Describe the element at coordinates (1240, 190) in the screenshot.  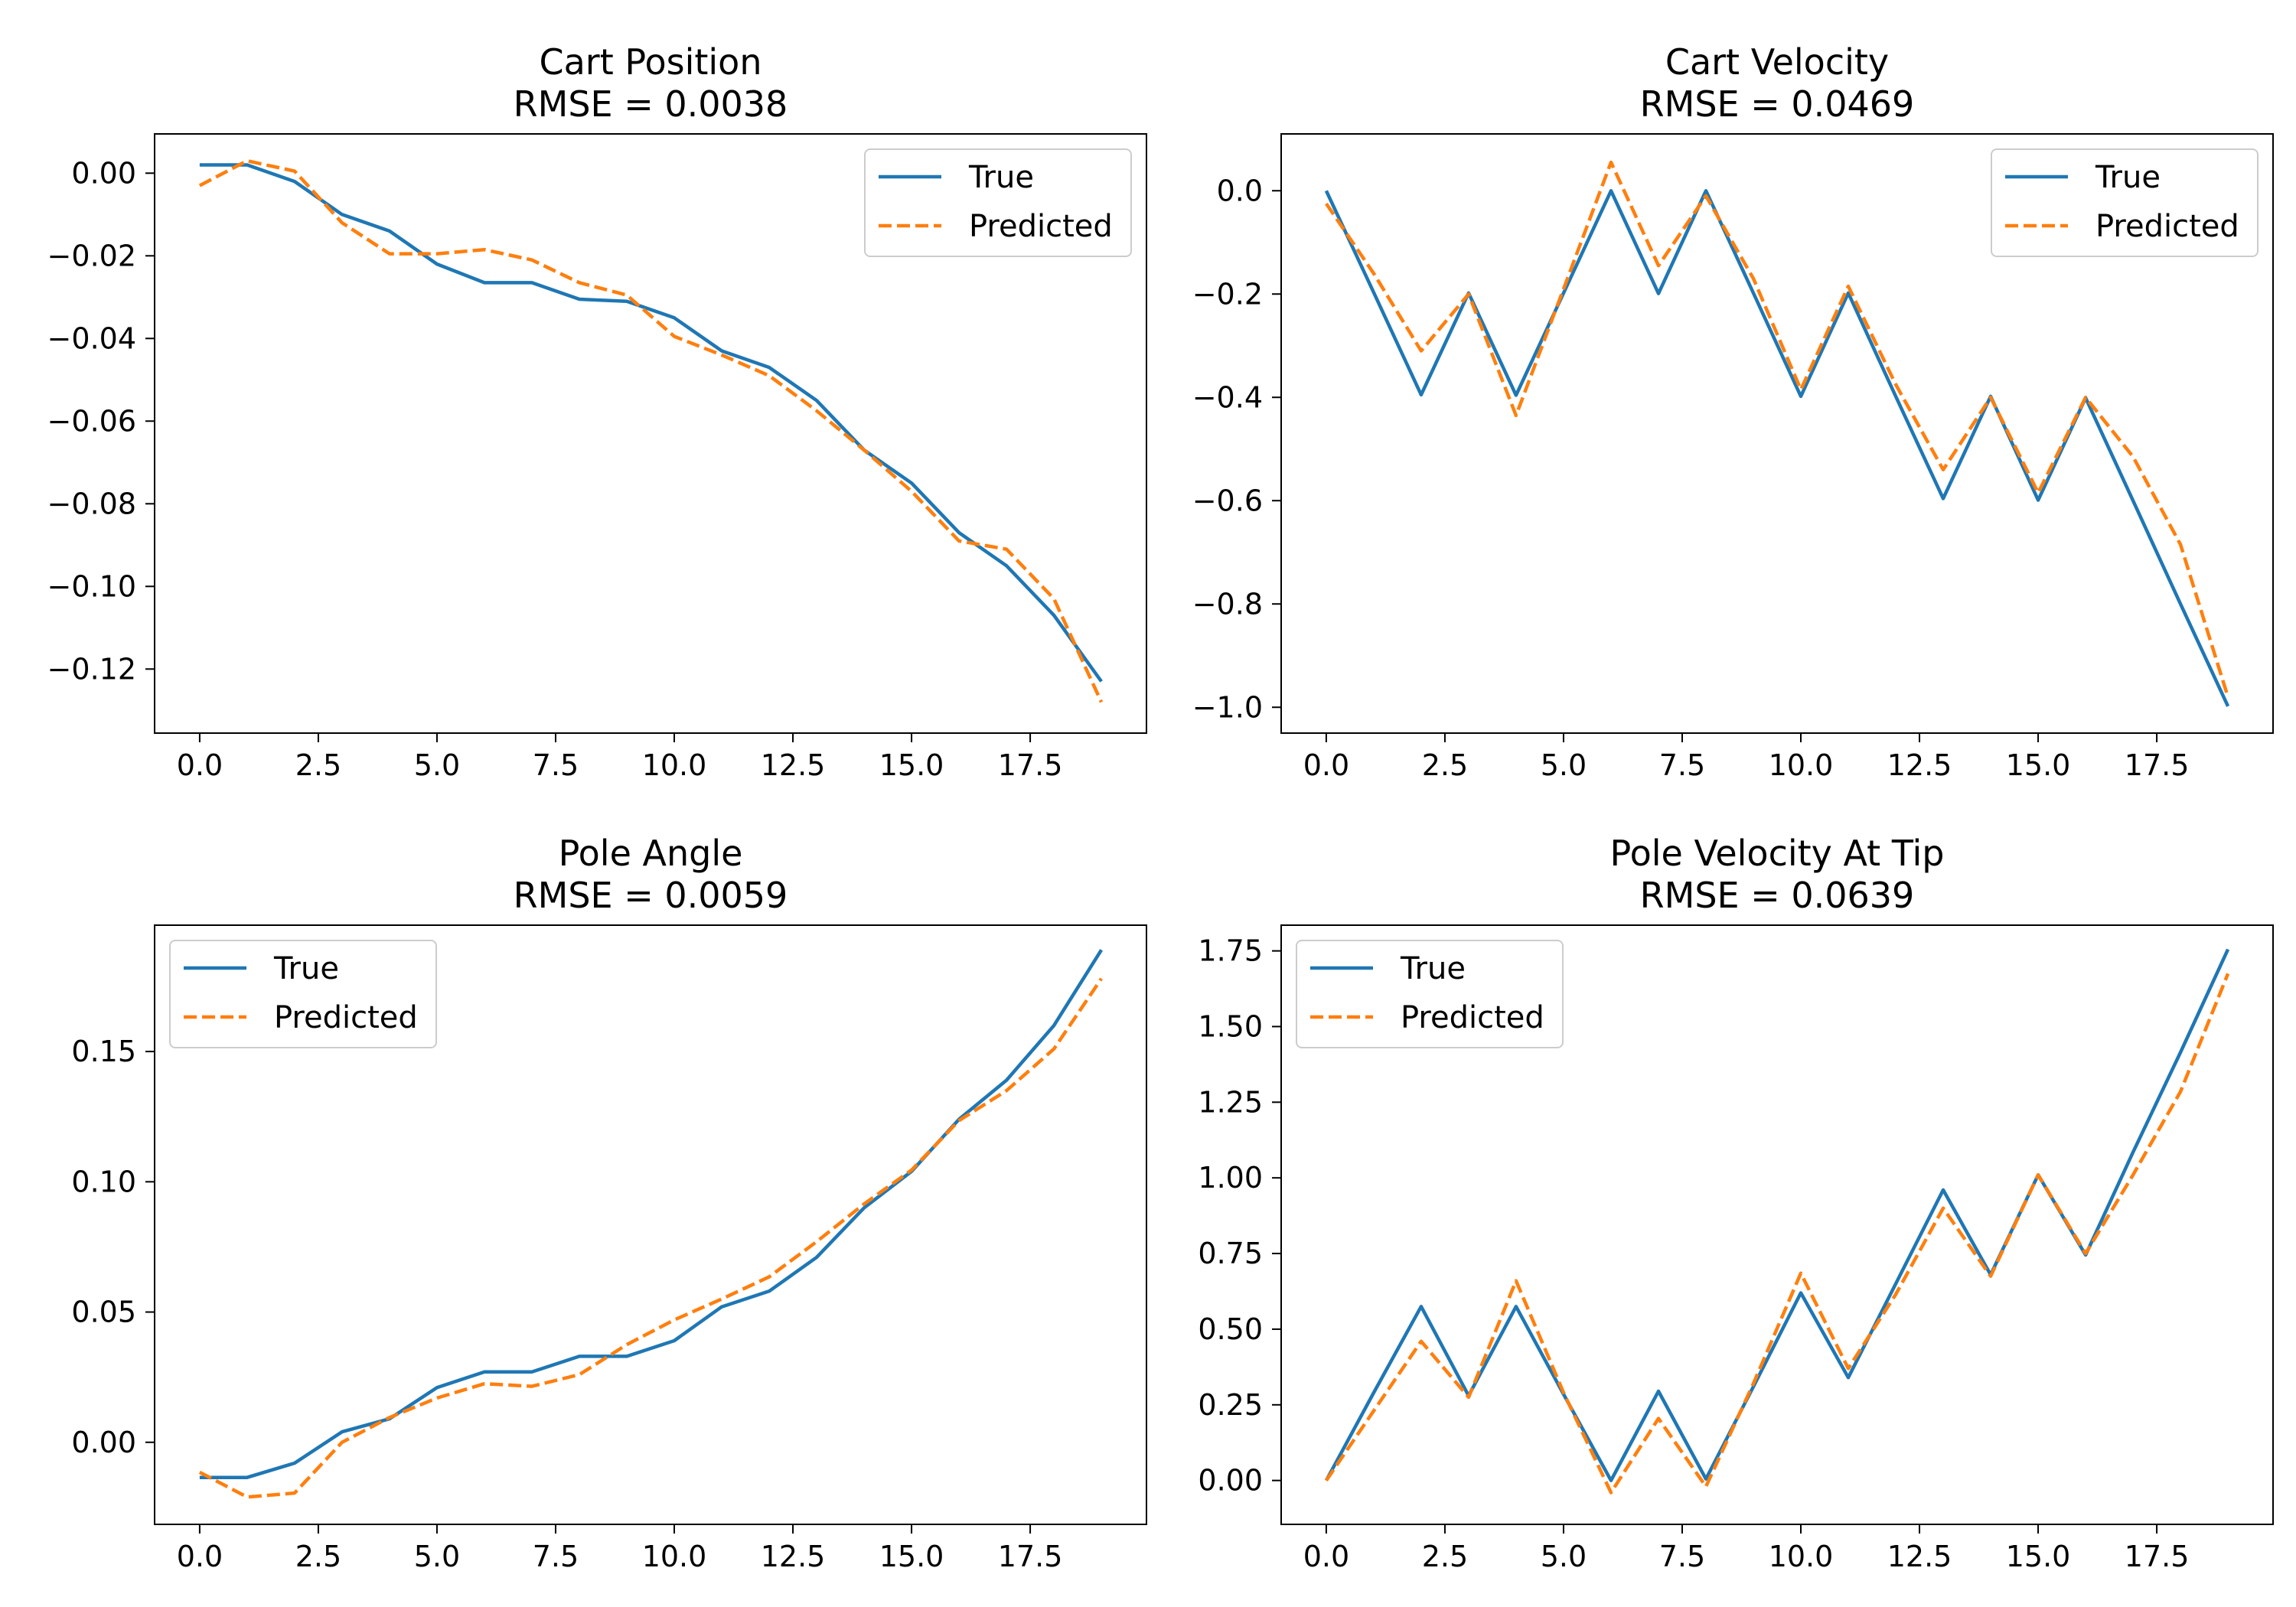
I see `y-tick-label: 0.0` at that location.